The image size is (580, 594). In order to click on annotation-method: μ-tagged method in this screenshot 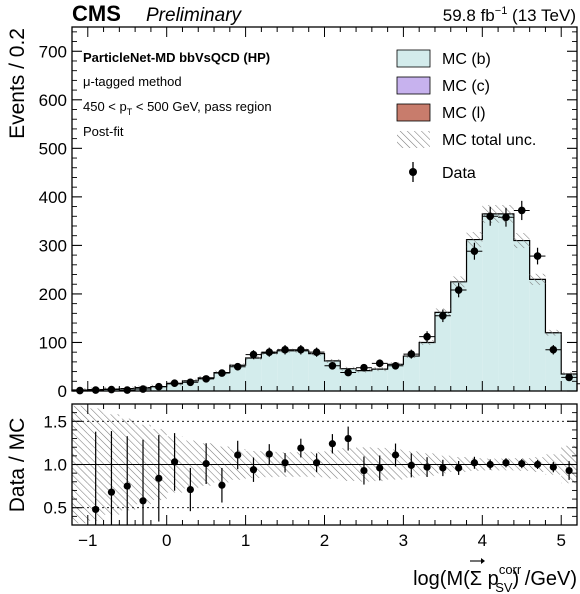, I will do `click(132, 81)`.